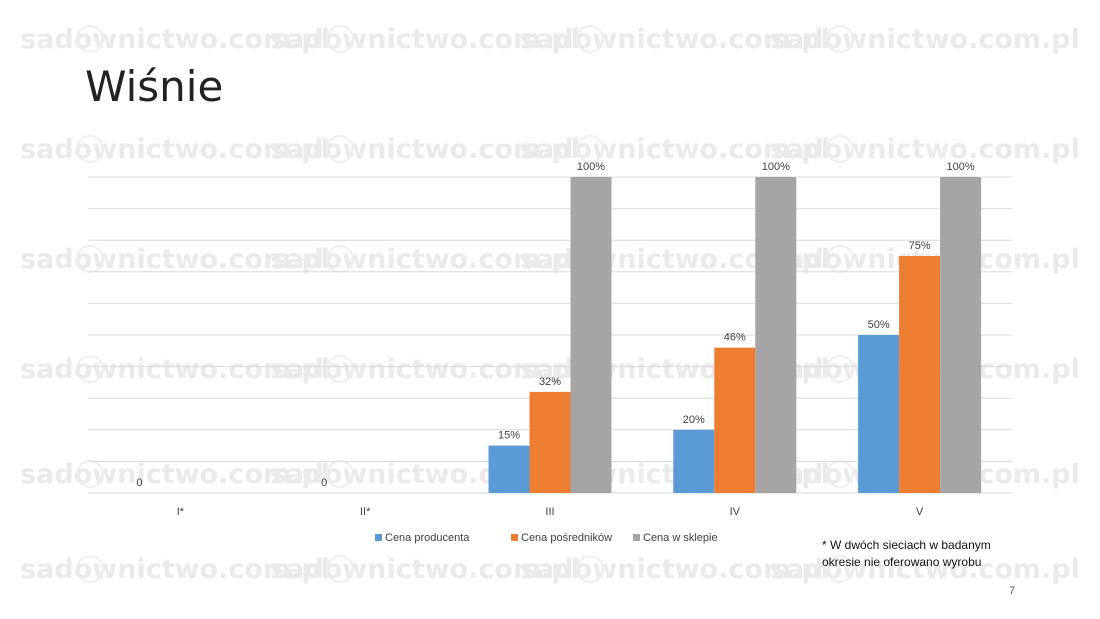 The height and width of the screenshot is (619, 1100). I want to click on legend-label: Cena w sklepie, so click(680, 538).